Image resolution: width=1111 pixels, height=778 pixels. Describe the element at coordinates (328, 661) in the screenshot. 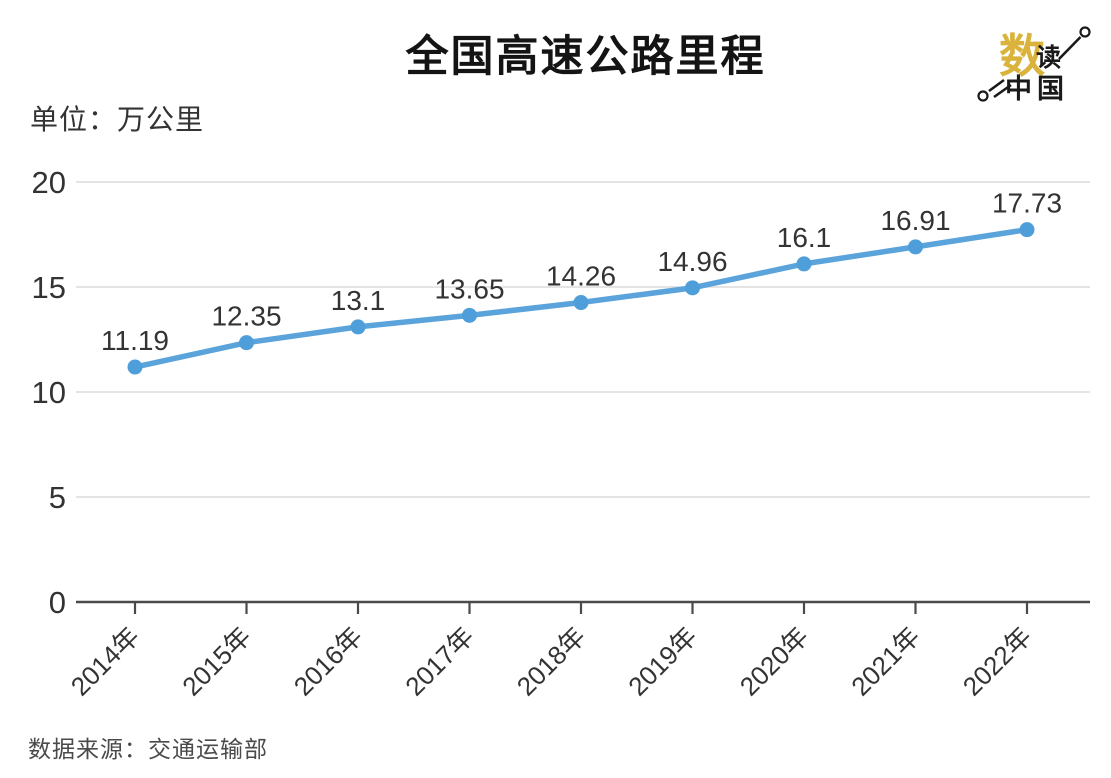

I see `x-tick-label: 2016年` at that location.